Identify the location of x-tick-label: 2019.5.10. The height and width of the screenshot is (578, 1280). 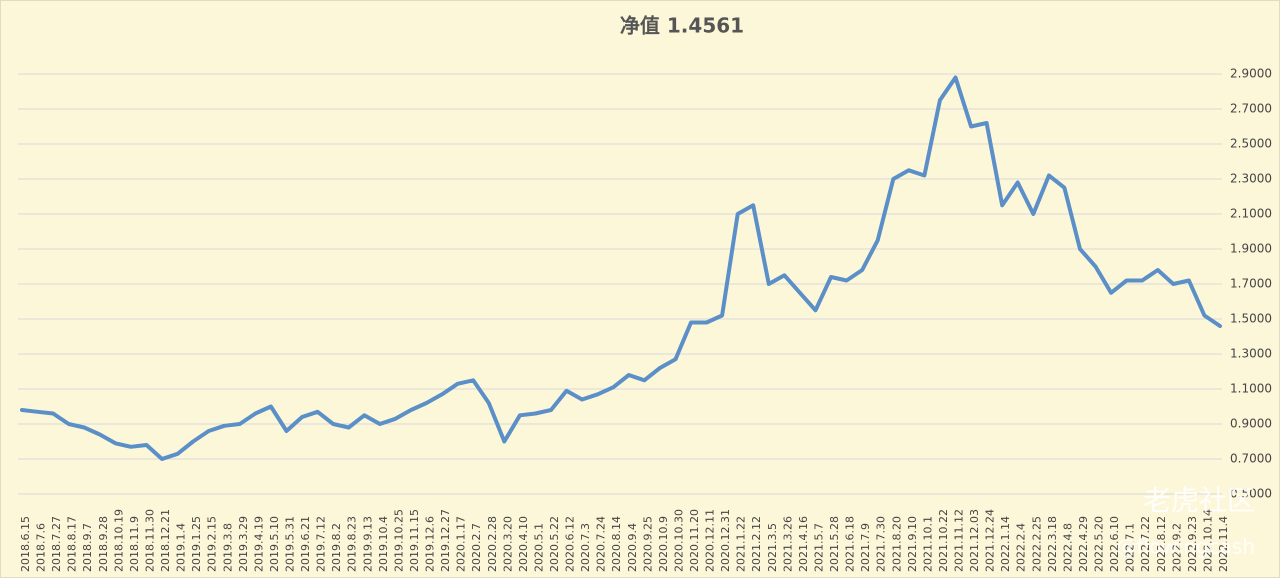
(274, 544).